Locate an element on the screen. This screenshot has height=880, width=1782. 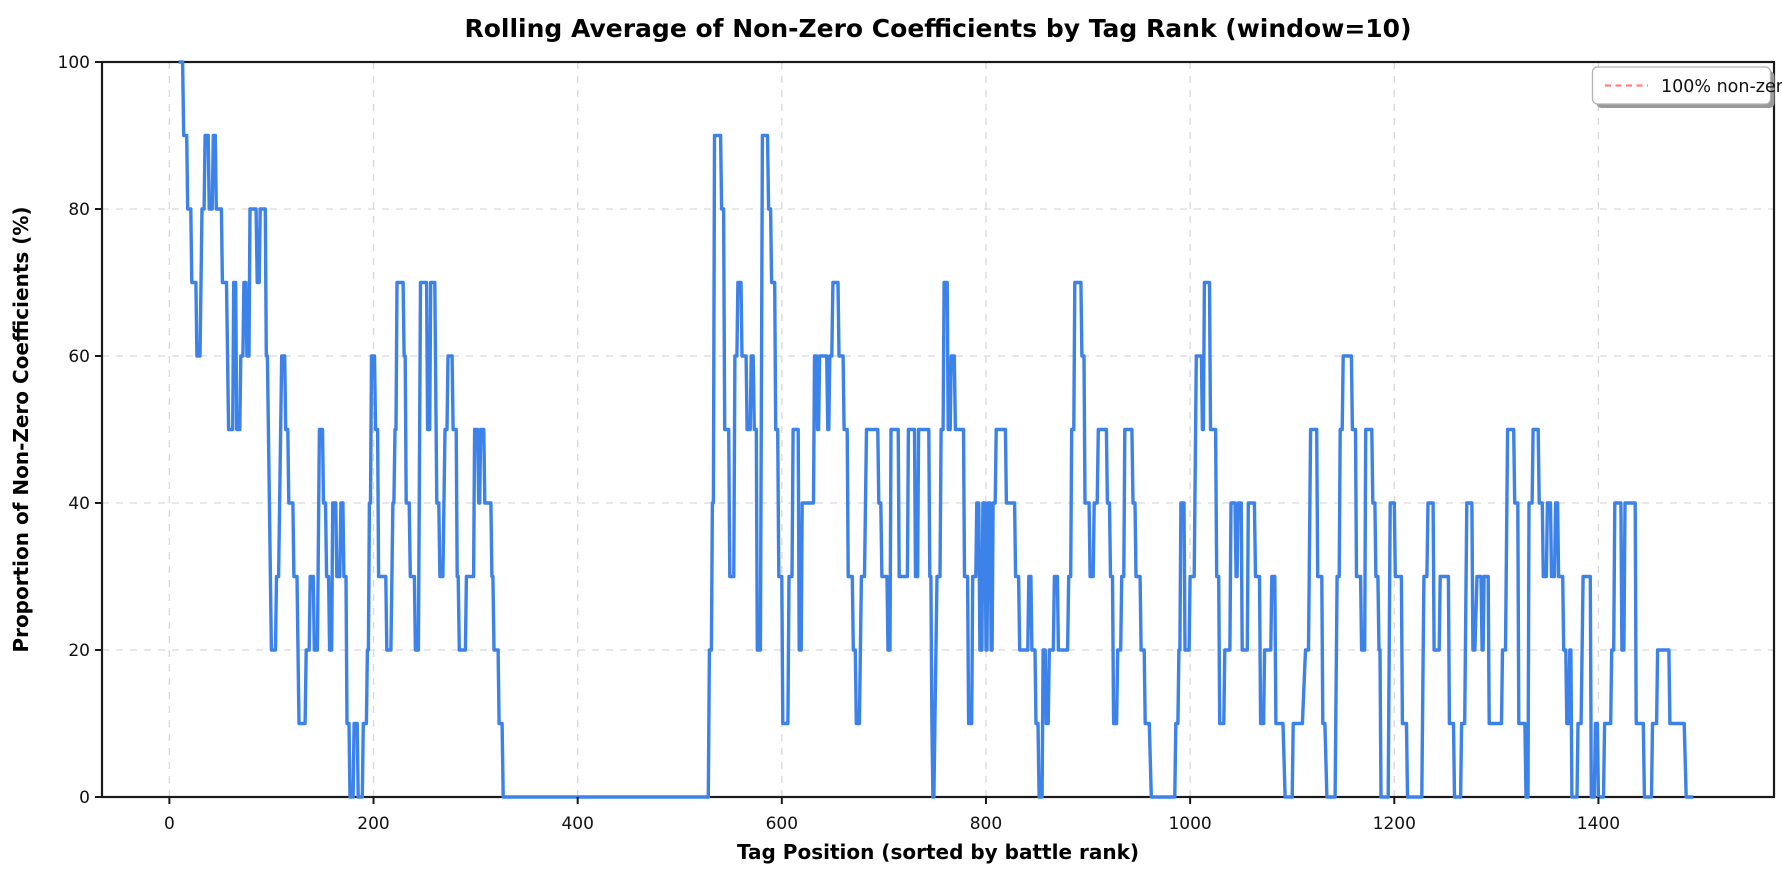
x-tick-label: 1400 is located at coordinates (1598, 824).